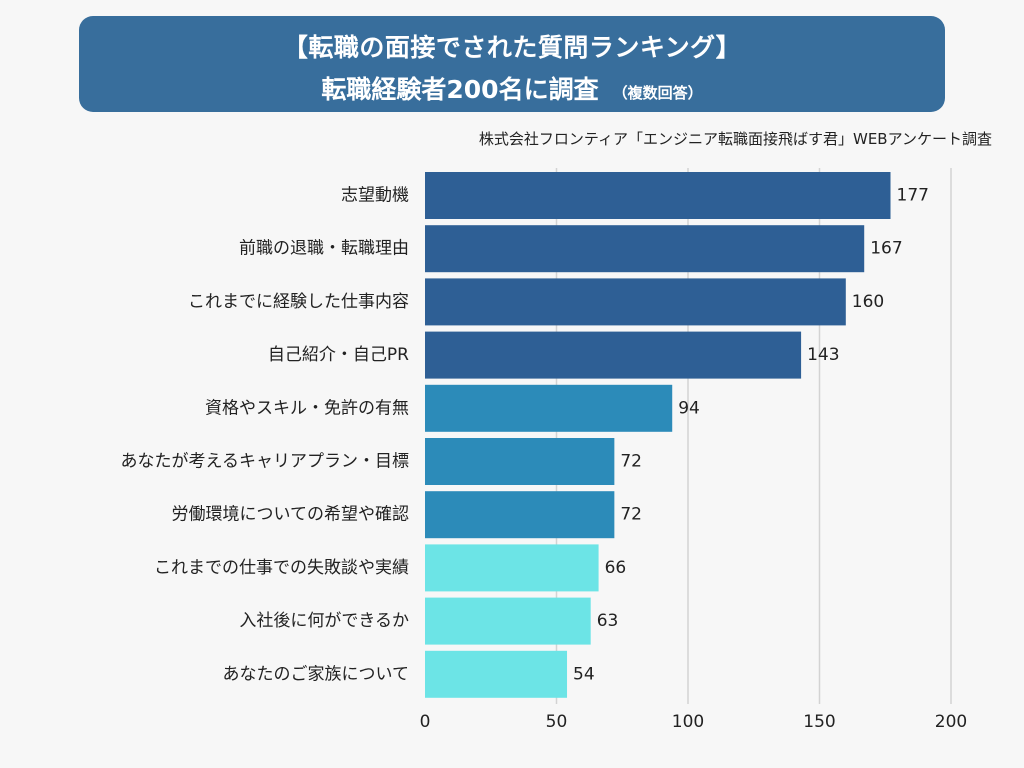  Describe the element at coordinates (338, 355) in the screenshot. I see `category-label-4: 自己紹介・自己PR` at that location.